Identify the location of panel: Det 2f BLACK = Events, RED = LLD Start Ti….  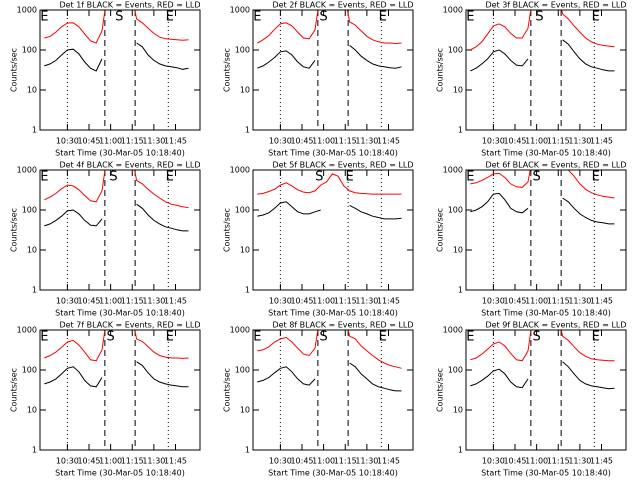
(318, 79).